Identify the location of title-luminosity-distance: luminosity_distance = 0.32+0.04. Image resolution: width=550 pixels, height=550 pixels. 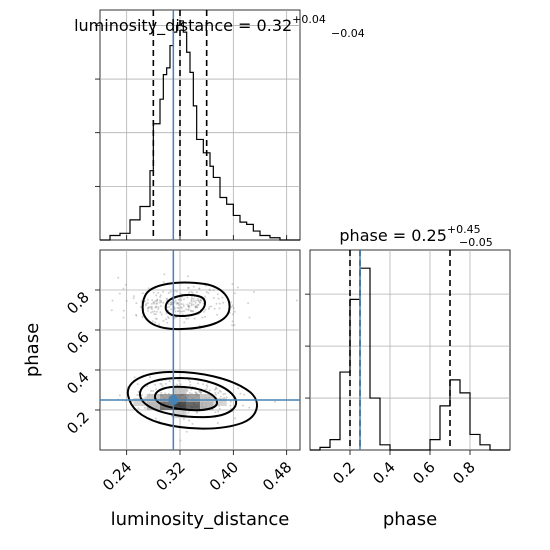
(200, 24).